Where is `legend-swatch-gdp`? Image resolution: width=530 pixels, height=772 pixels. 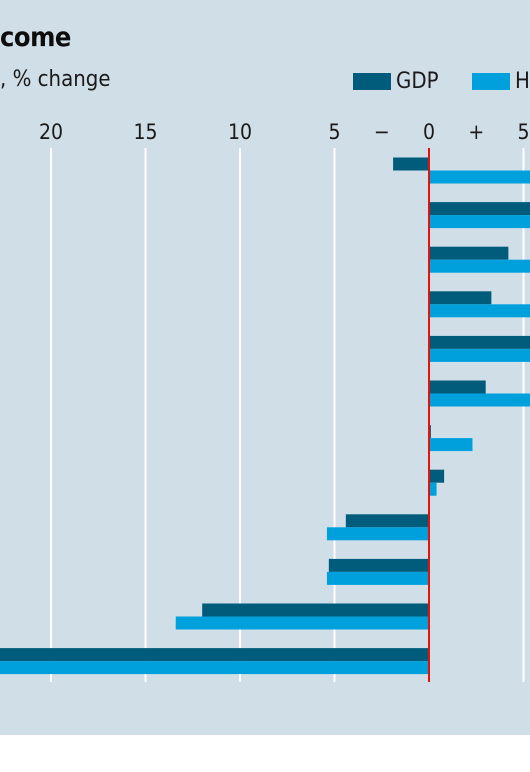 legend-swatch-gdp is located at coordinates (372, 81).